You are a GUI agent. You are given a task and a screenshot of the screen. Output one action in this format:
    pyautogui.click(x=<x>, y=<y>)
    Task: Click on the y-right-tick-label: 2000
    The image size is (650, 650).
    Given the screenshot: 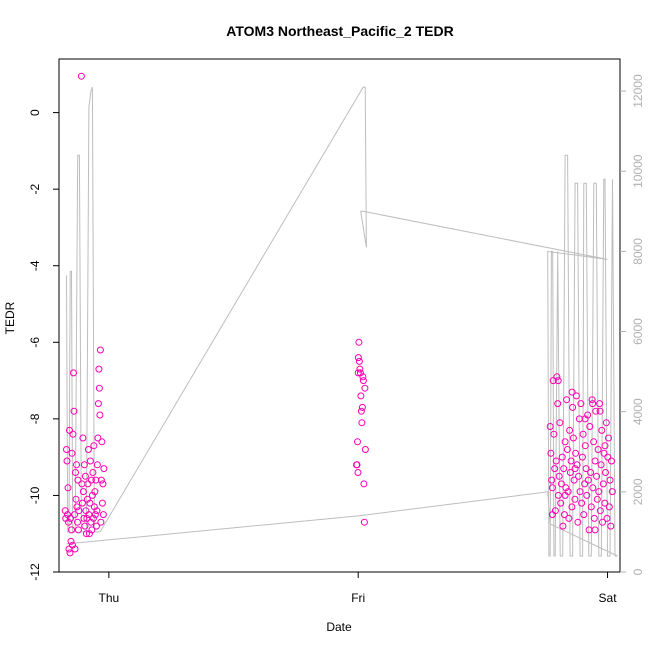 What is the action you would take?
    pyautogui.click(x=638, y=491)
    